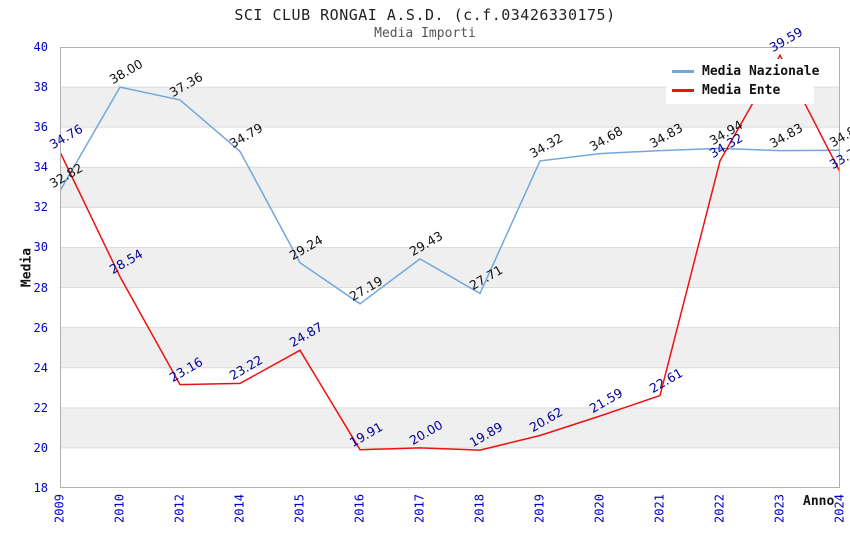 The image size is (850, 550). What do you see at coordinates (40, 407) in the screenshot?
I see `y-tick-label: 22` at bounding box center [40, 407].